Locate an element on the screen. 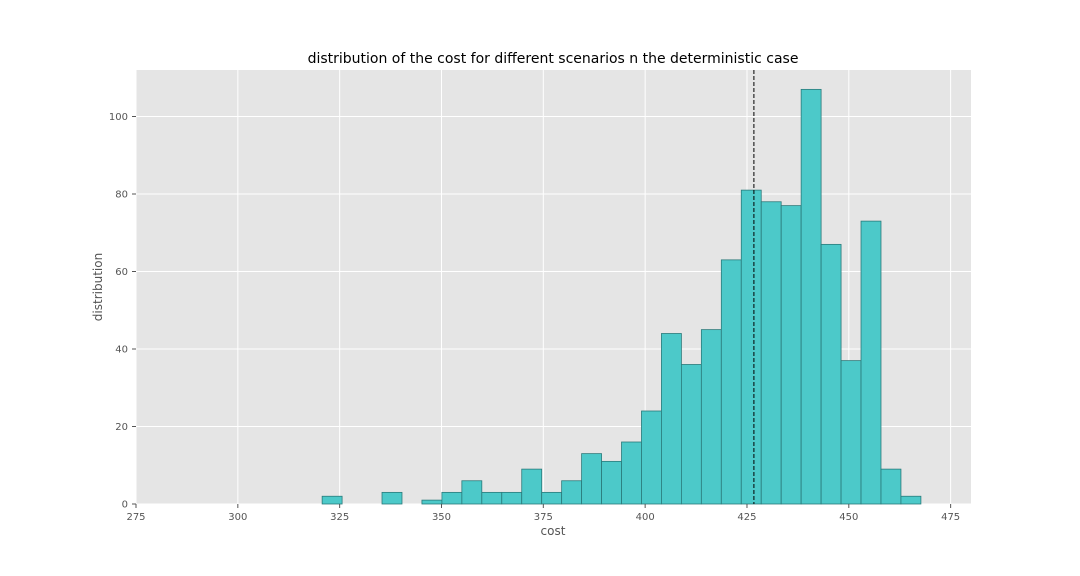 Image resolution: width=1080 pixels, height=576 pixels. y-axis-label: distribution is located at coordinates (98, 287).